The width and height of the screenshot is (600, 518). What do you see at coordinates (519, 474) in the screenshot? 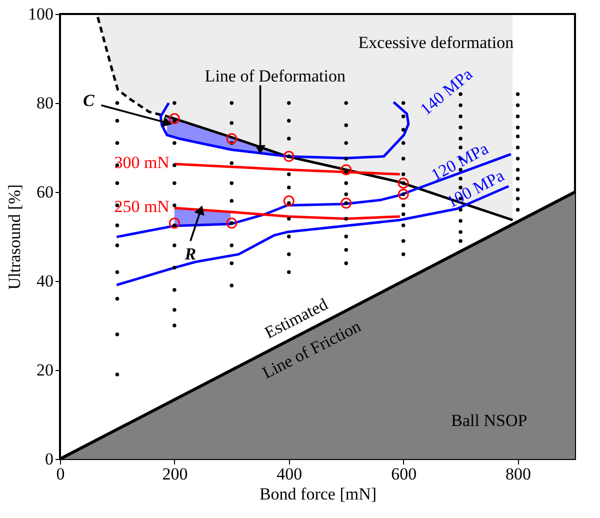
I see `x-tick-label: 800` at bounding box center [519, 474].